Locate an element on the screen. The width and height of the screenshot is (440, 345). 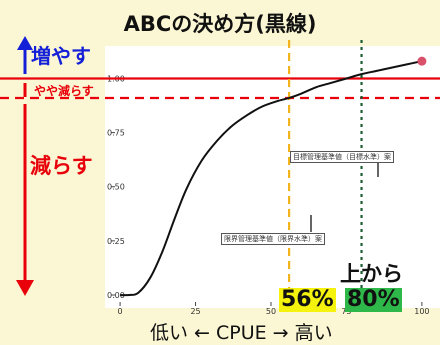
curve-end-point is located at coordinates (422, 61).